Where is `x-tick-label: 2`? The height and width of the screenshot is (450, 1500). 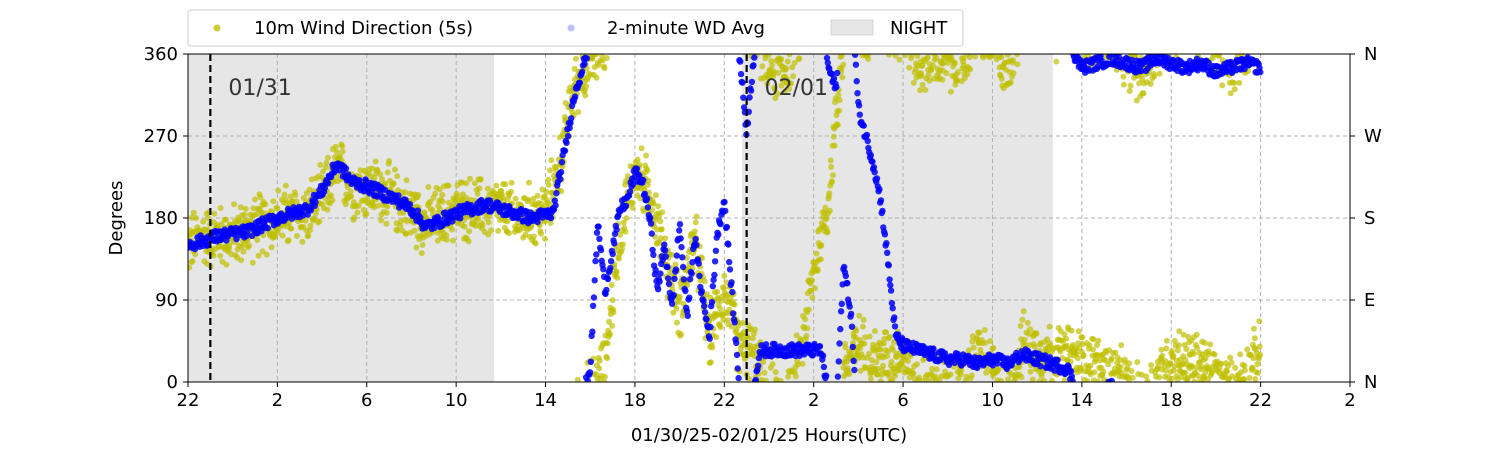 x-tick-label: 2 is located at coordinates (1349, 400).